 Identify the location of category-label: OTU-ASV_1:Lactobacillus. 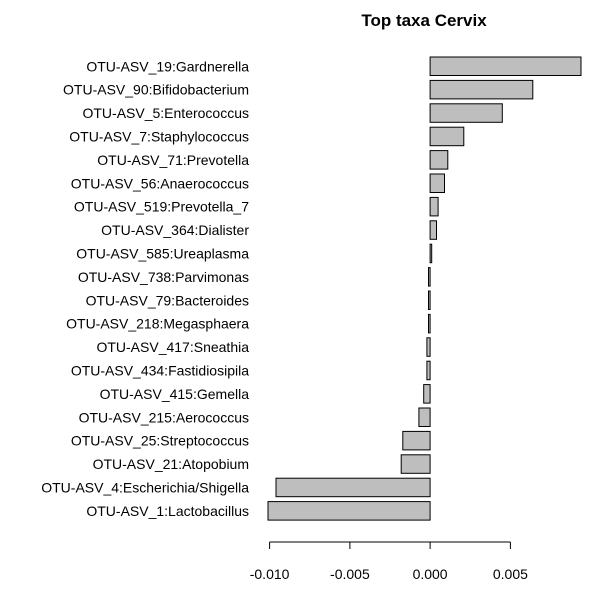
(167, 511).